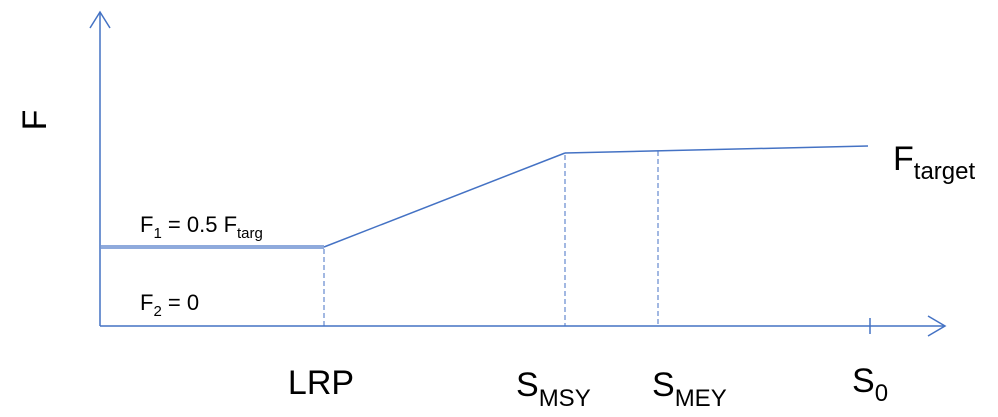  Describe the element at coordinates (934, 162) in the screenshot. I see `f-target-label: Ftarget` at that location.